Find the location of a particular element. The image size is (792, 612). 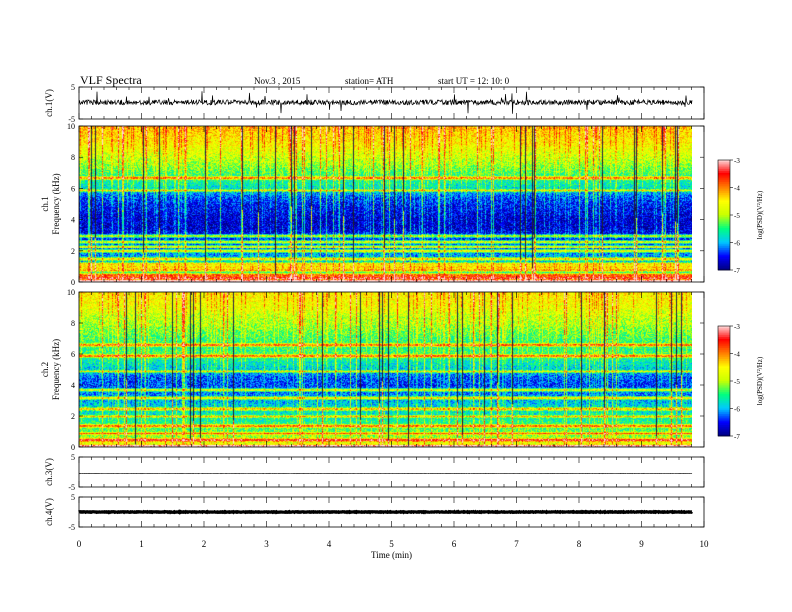

channel-label: ch.1 is located at coordinates (45, 203).